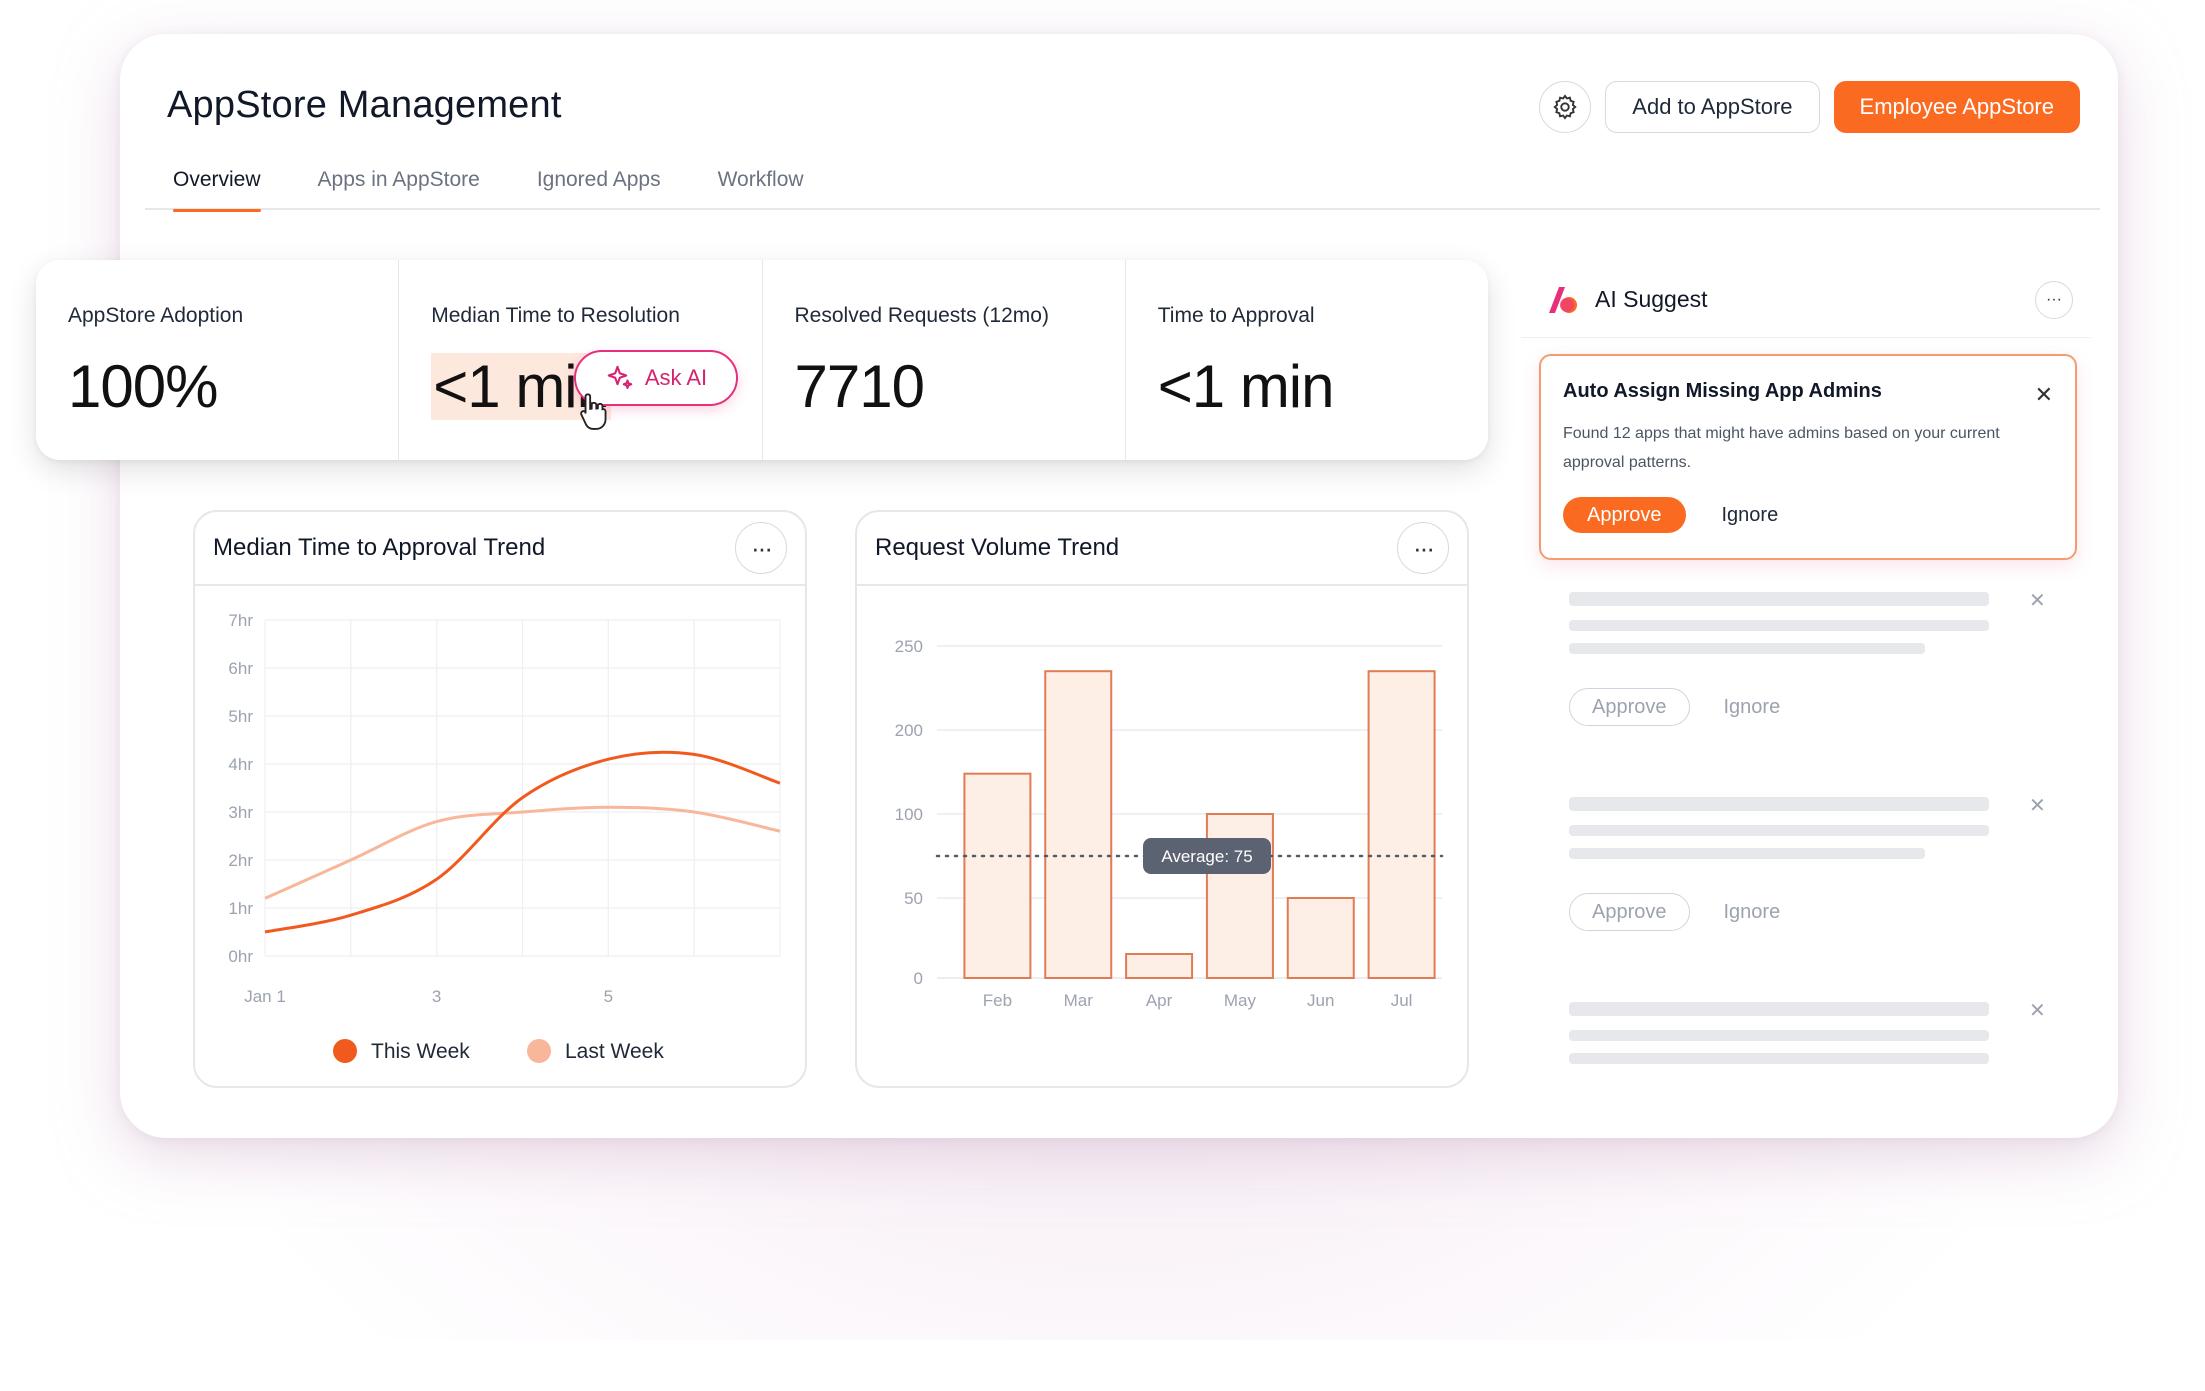  I want to click on bar-feb, so click(997, 875).